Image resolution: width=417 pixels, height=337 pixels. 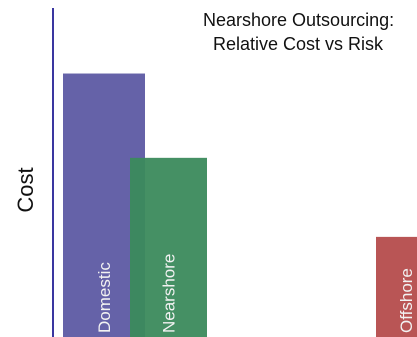 I want to click on bar-offshore, so click(x=396, y=286).